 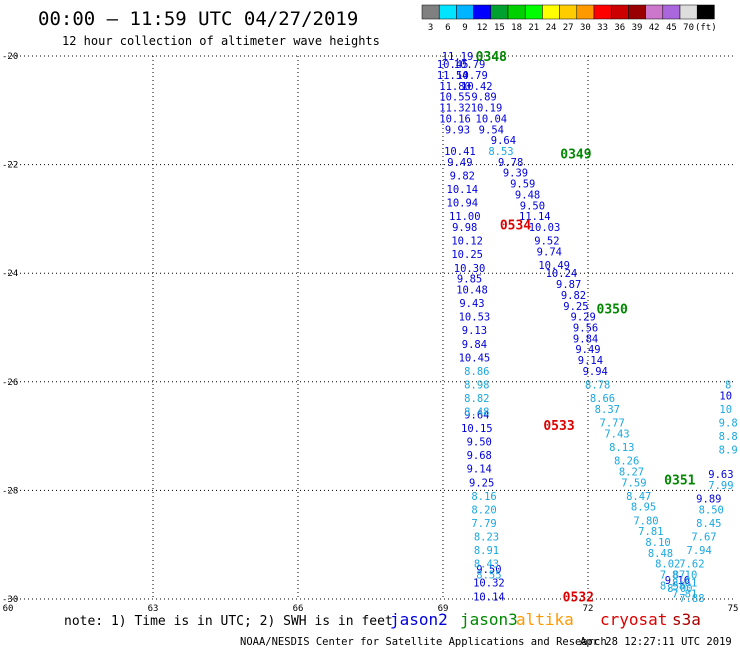 What do you see at coordinates (474, 331) in the screenshot?
I see `data-point: 9.13` at bounding box center [474, 331].